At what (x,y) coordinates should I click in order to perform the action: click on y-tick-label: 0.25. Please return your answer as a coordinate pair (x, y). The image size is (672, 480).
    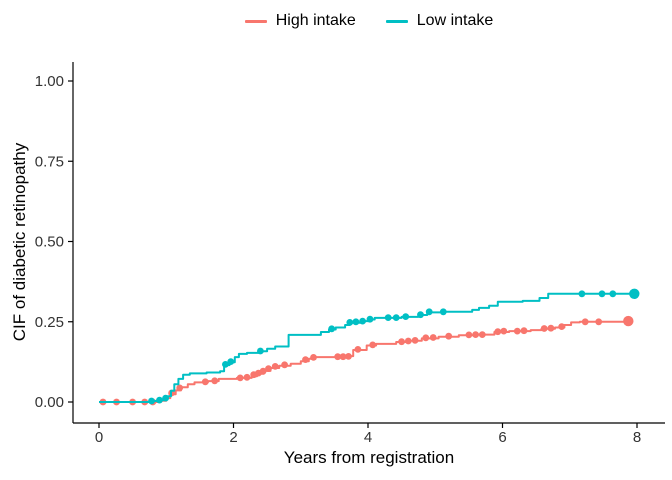
    Looking at the image, I should click on (49, 322).